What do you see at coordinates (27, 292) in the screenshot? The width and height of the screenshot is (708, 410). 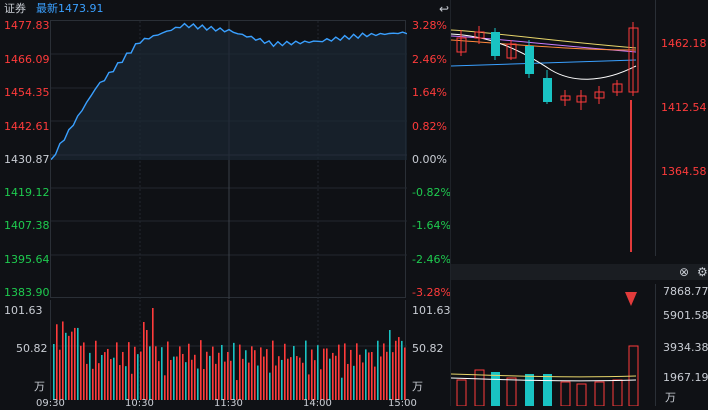 I see `price-axis-label: 1383.90` at bounding box center [27, 292].